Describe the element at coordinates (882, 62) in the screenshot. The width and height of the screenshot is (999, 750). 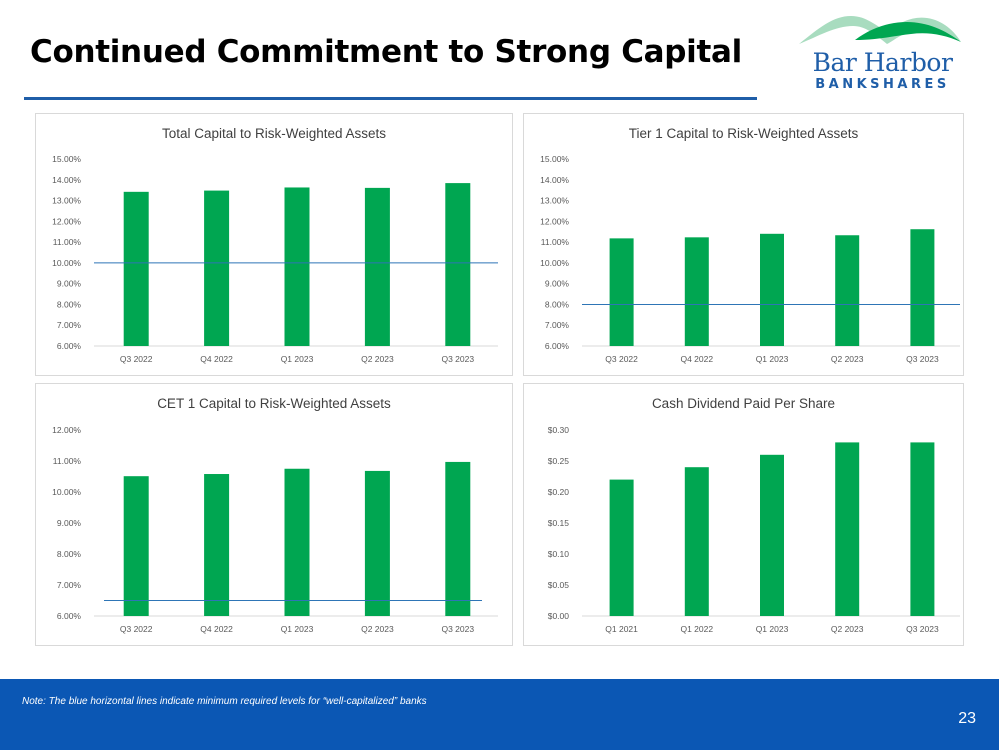
I see `logo-name: Bar Harbor` at that location.